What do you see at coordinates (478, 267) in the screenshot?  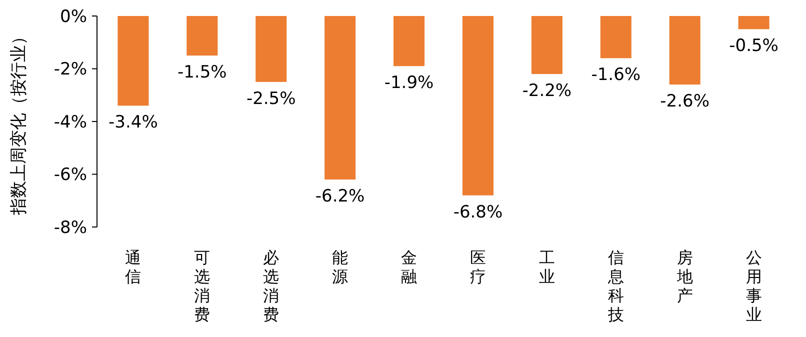 I see `x-tick-label: 医疗` at bounding box center [478, 267].